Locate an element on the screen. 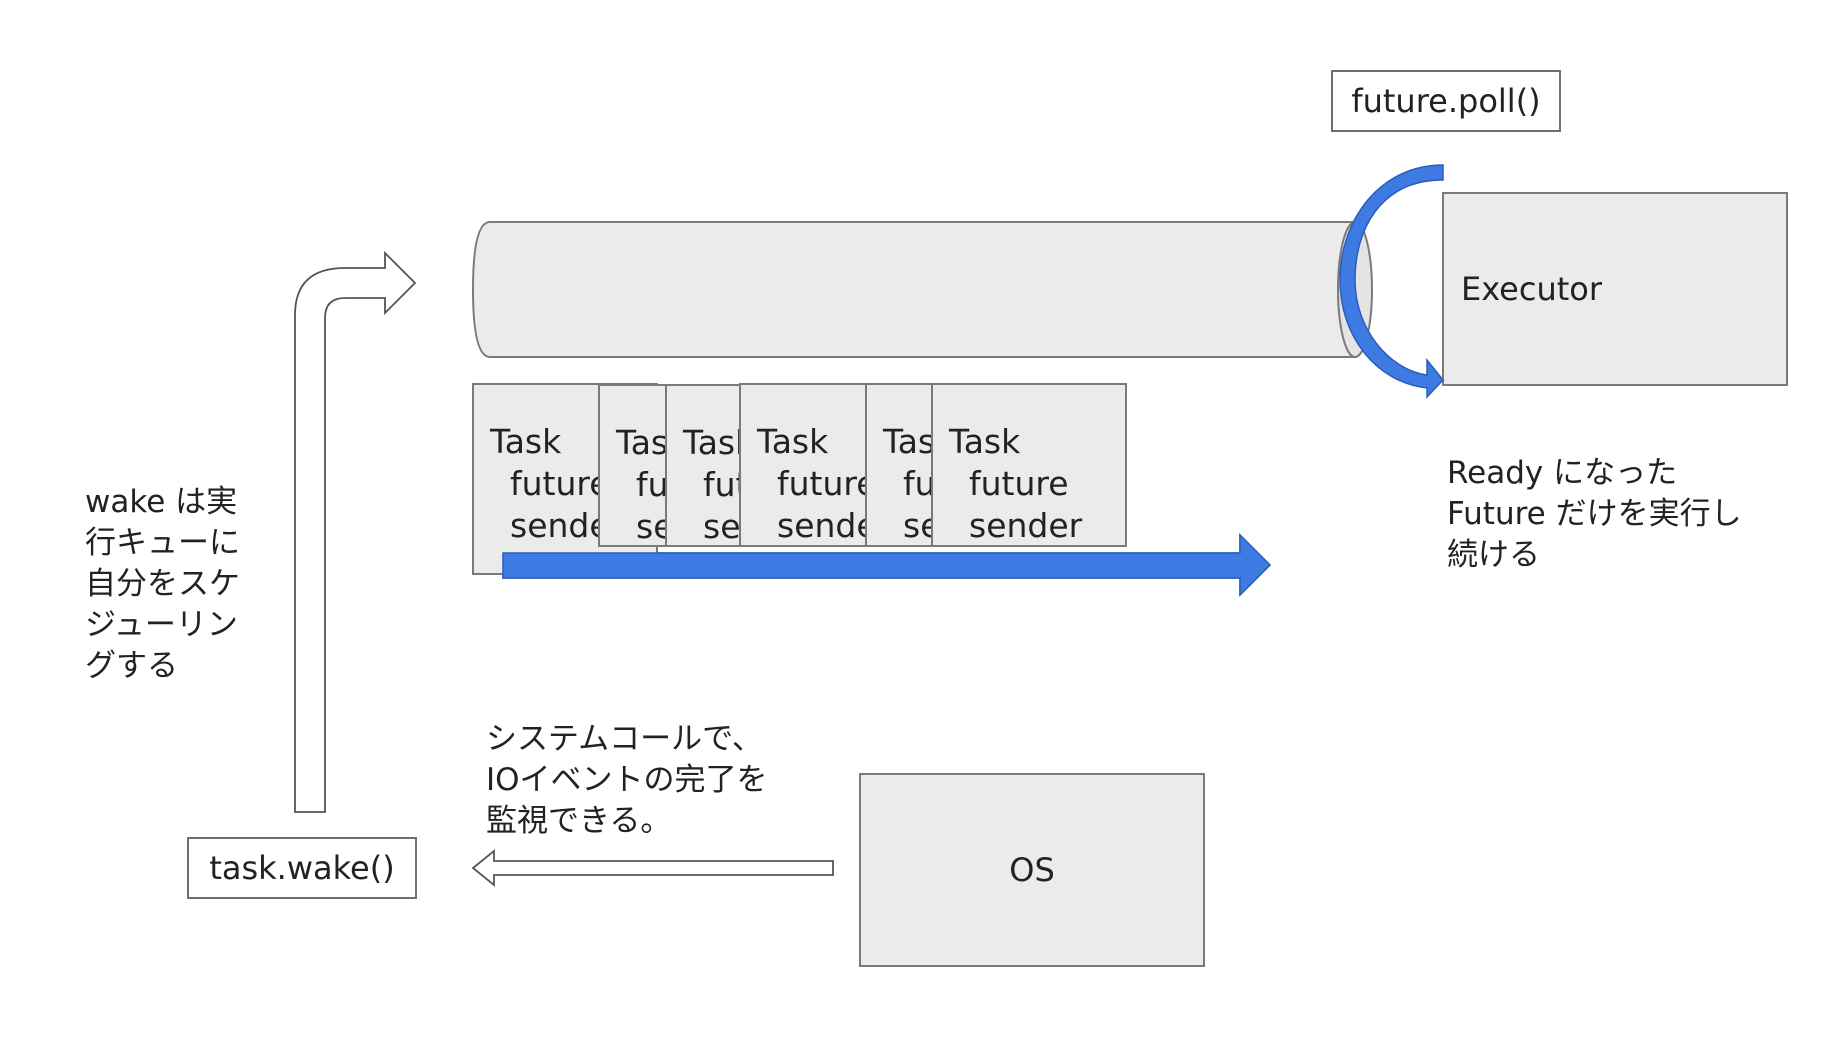 The height and width of the screenshot is (1042, 1846). os-notify-arrow is located at coordinates (652, 868).